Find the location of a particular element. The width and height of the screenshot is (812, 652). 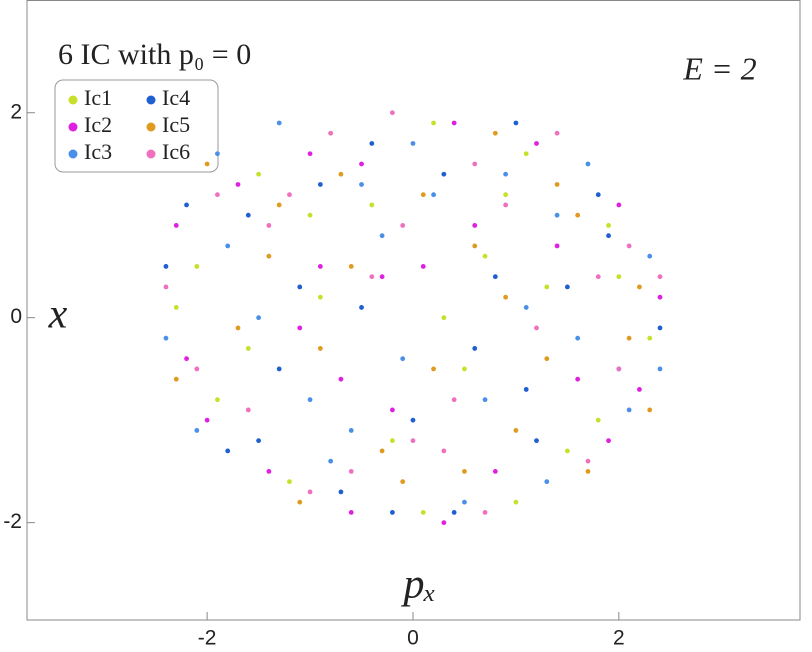

x-tick-label: 2 is located at coordinates (619, 638).